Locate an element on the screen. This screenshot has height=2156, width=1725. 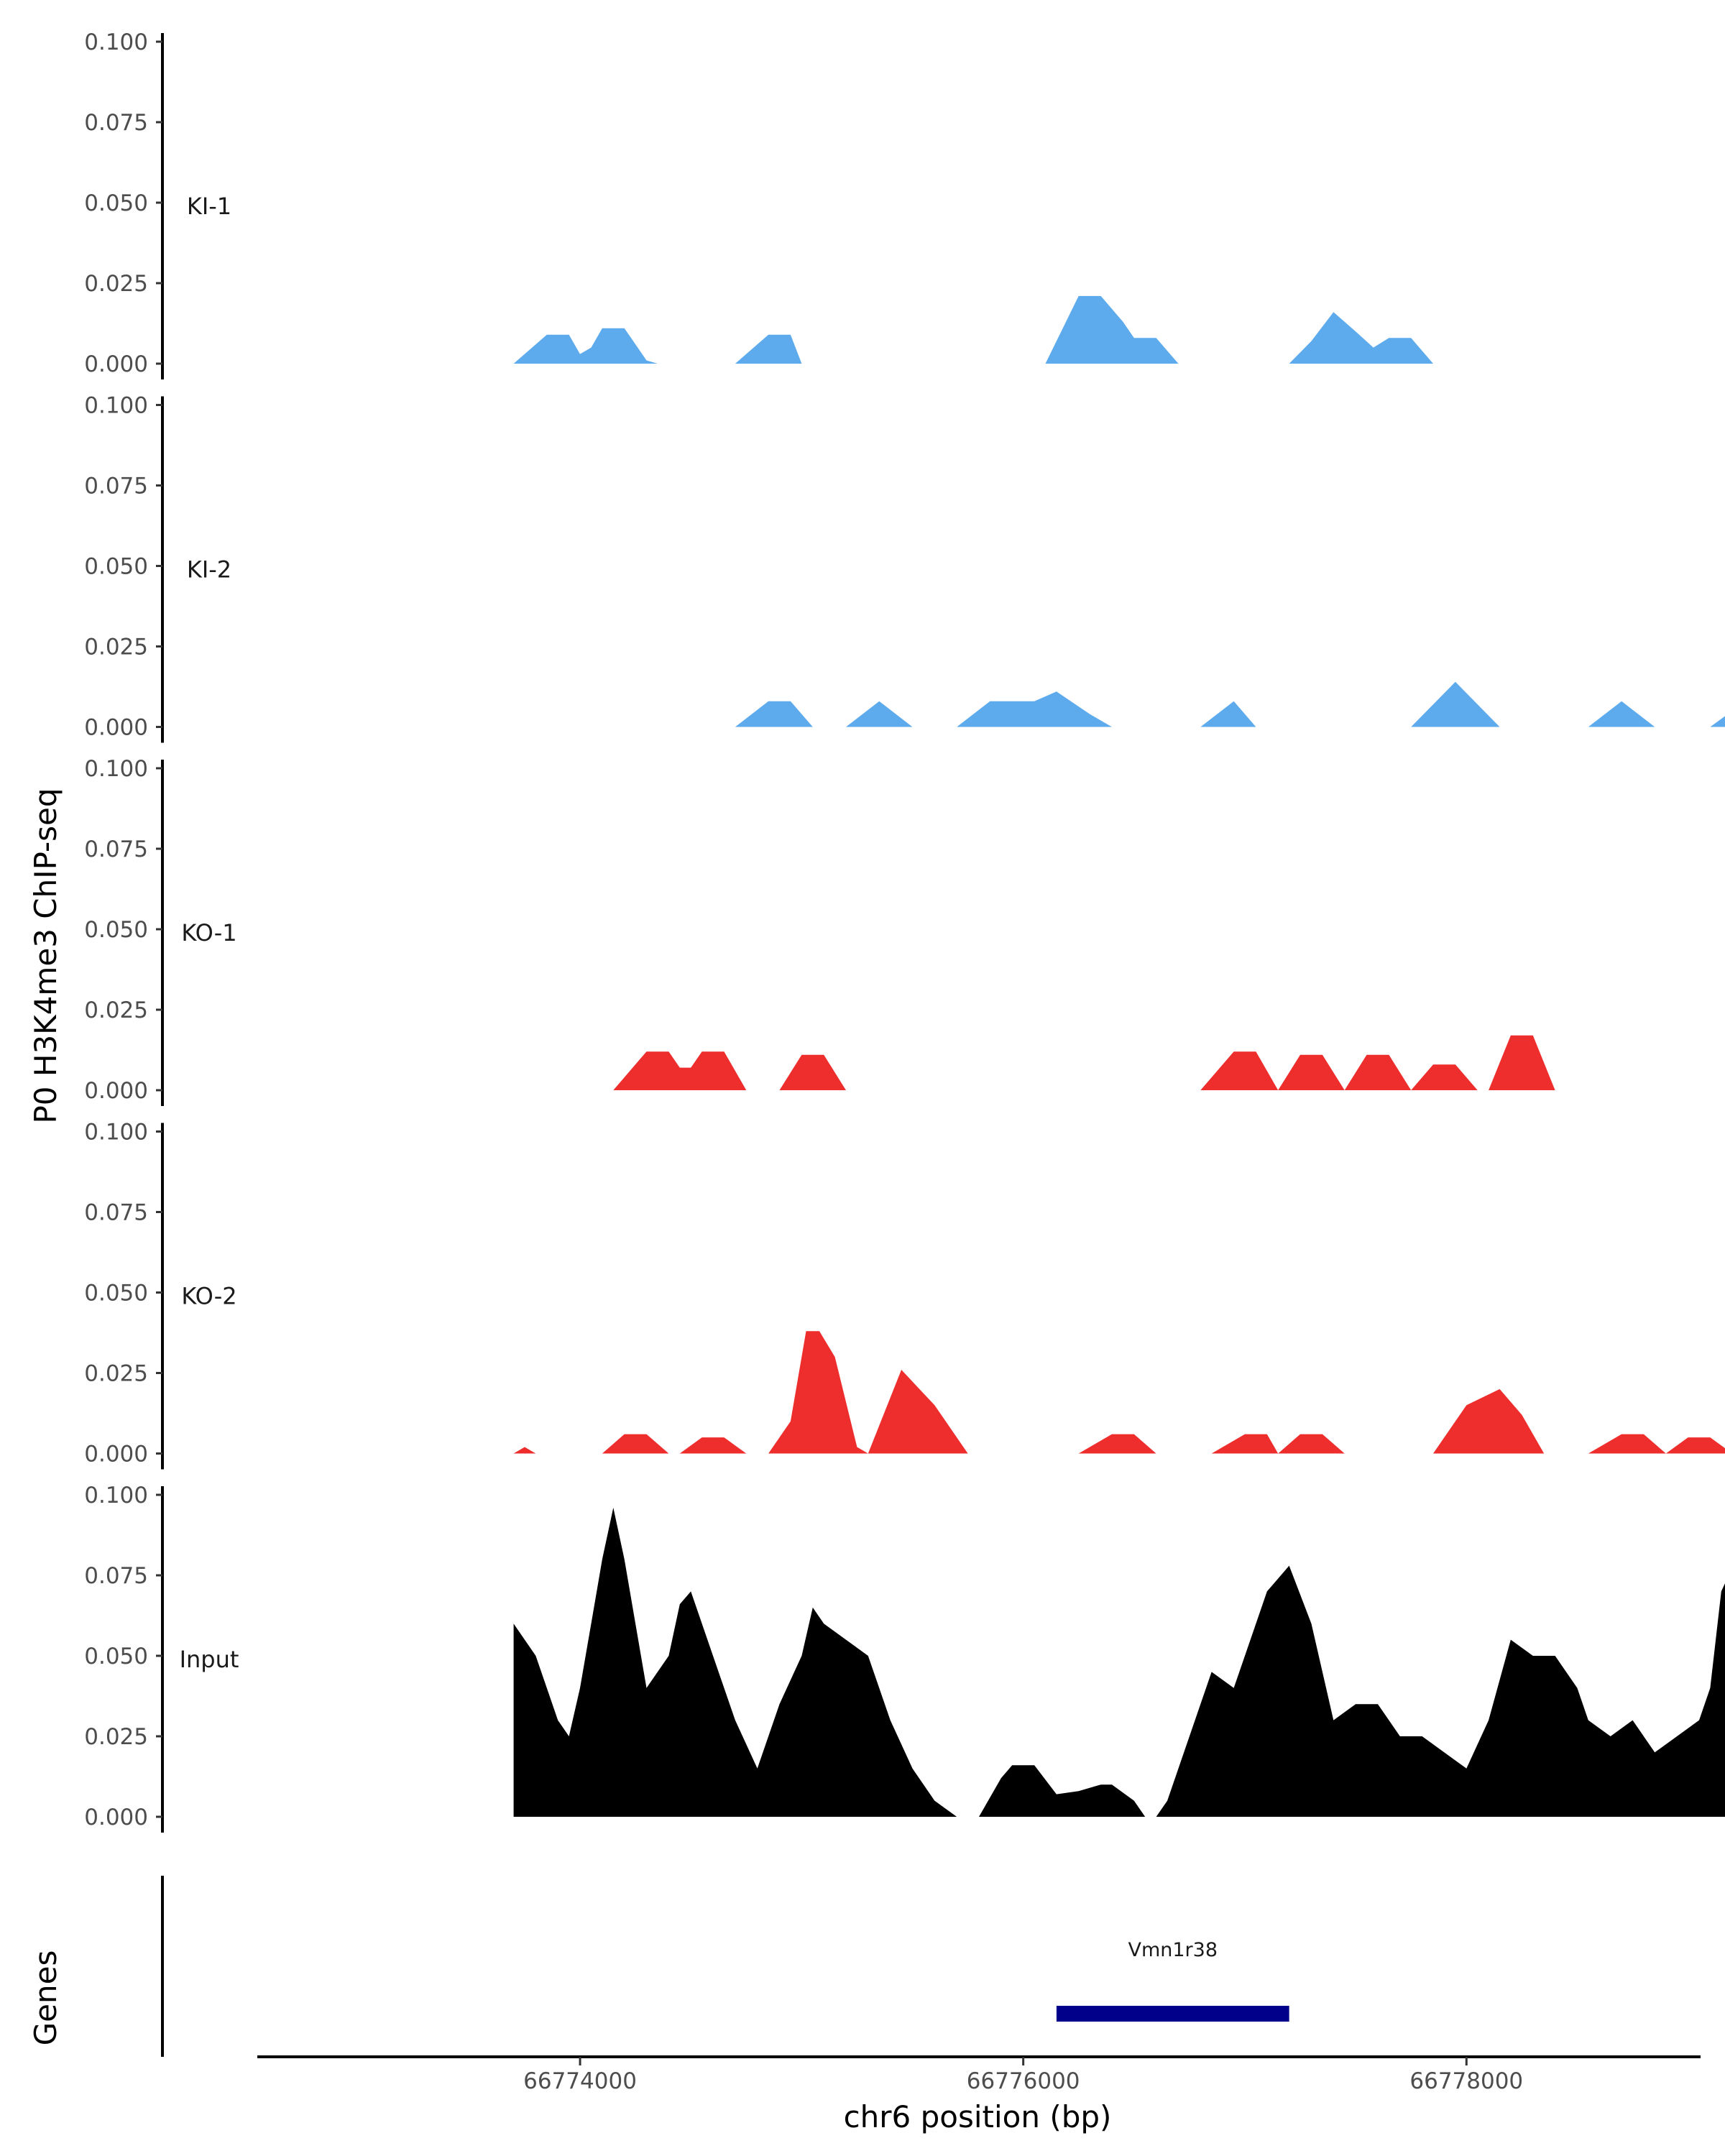
y-tick-label-ko-2: 0.050 is located at coordinates (116, 1294).